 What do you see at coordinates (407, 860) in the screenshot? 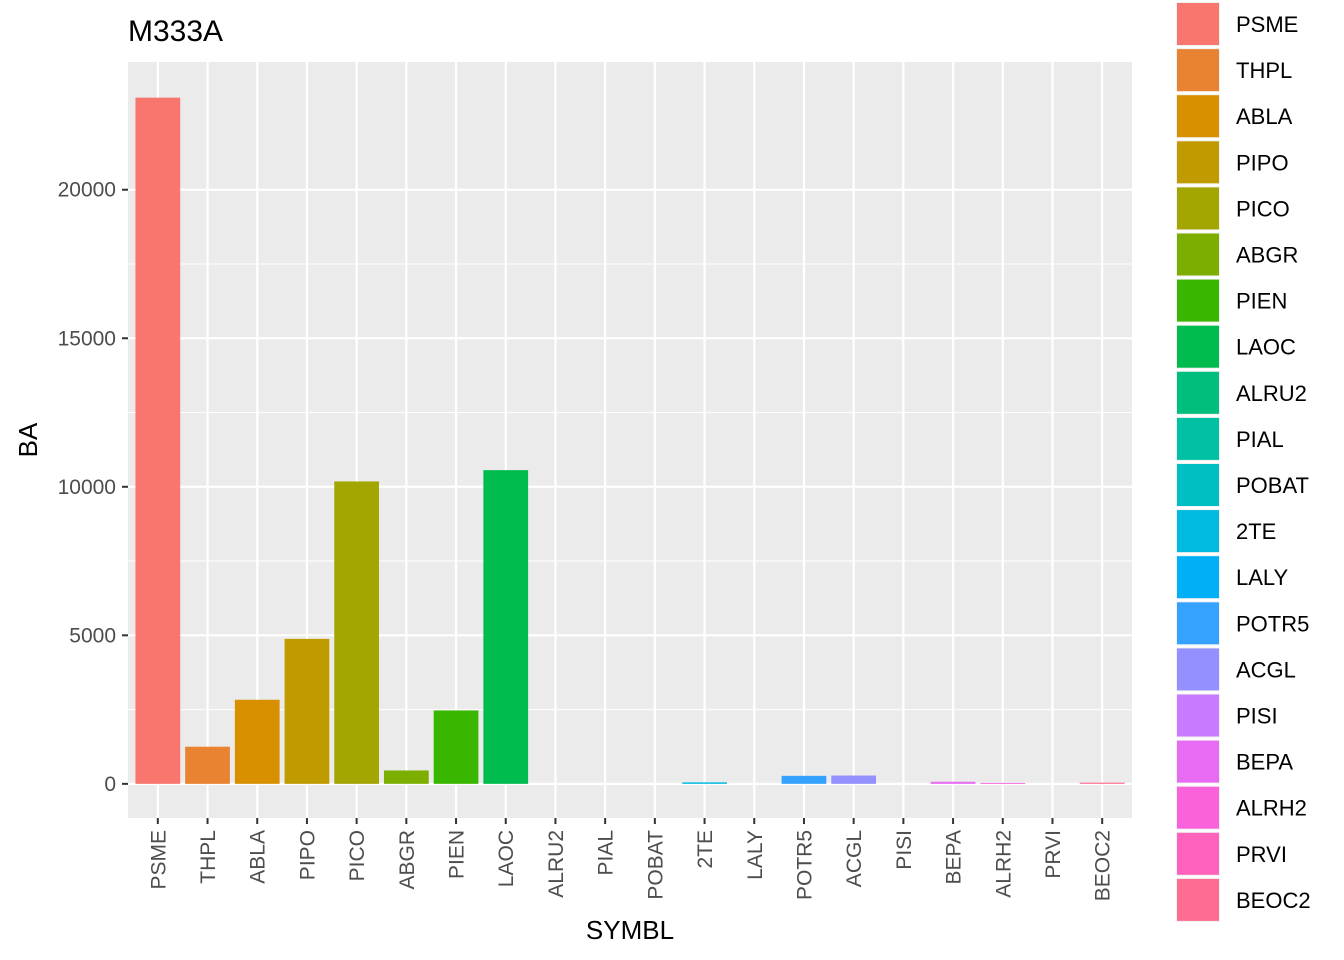
I see `x-tick-label: ABGR` at bounding box center [407, 860].